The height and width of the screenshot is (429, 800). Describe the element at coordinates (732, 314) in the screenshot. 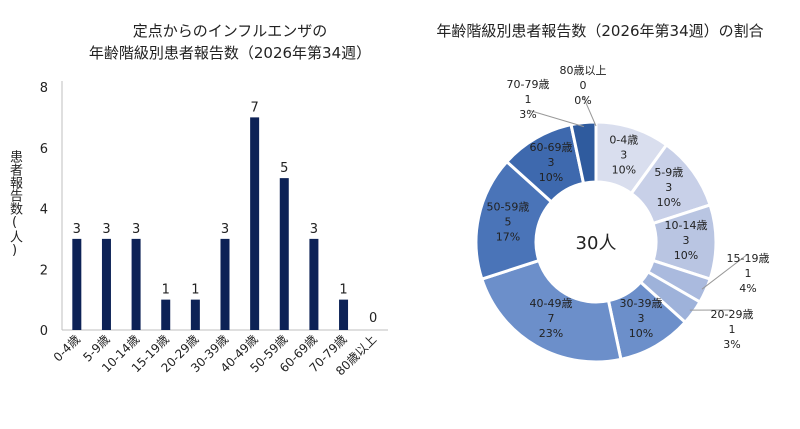

I see `outer-slice-label: 20-29歳` at that location.